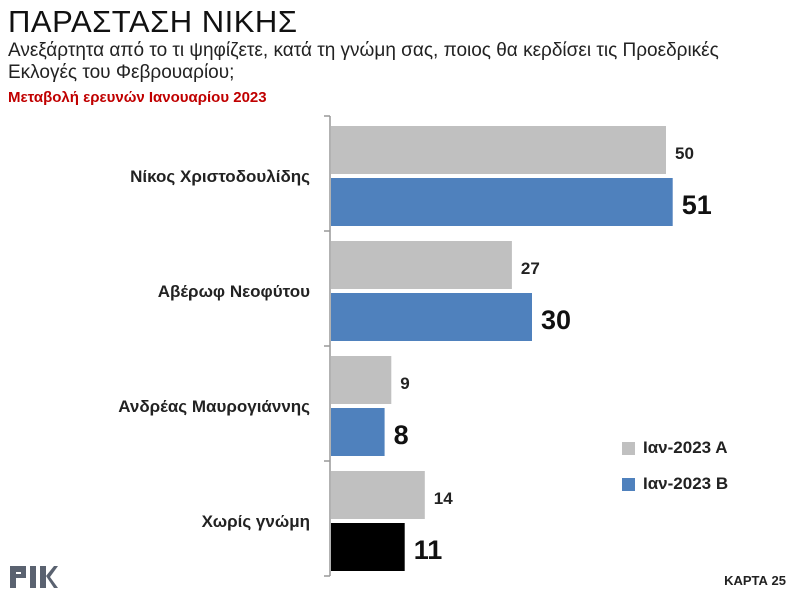 The width and height of the screenshot is (800, 600). Describe the element at coordinates (684, 153) in the screenshot. I see `data-label-a: 50` at that location.